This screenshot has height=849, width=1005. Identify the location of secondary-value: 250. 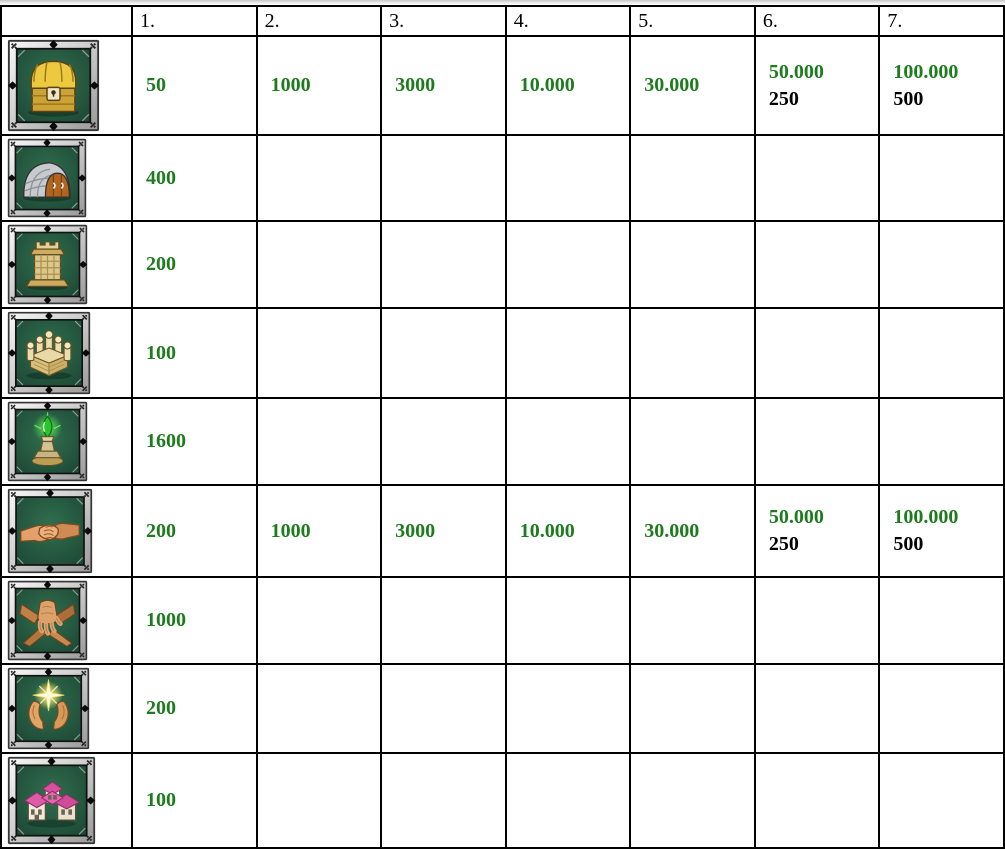
(783, 544).